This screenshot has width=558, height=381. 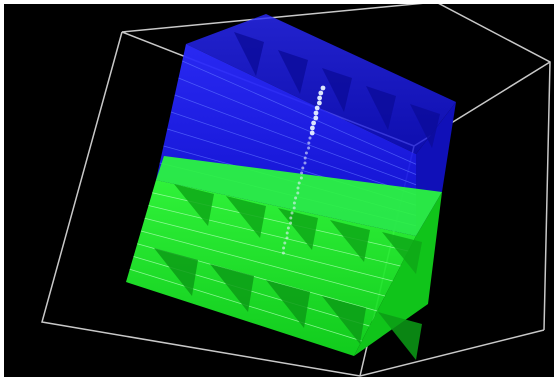 What do you see at coordinates (400, 336) in the screenshot?
I see `sawtooth-notch` at bounding box center [400, 336].